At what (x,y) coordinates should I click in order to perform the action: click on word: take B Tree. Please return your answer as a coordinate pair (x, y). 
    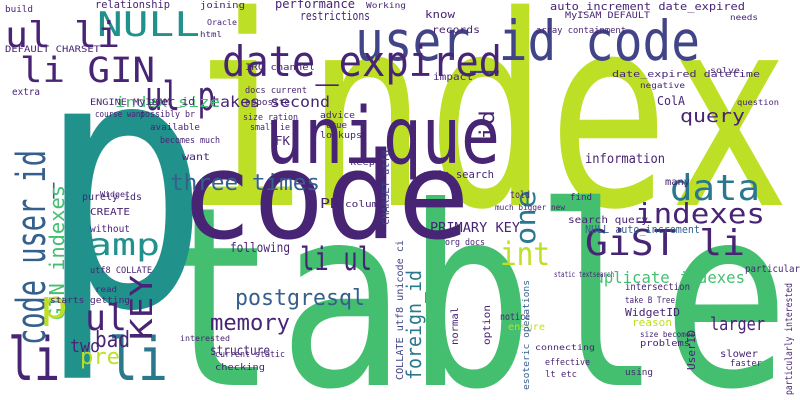
    Looking at the image, I should click on (650, 301).